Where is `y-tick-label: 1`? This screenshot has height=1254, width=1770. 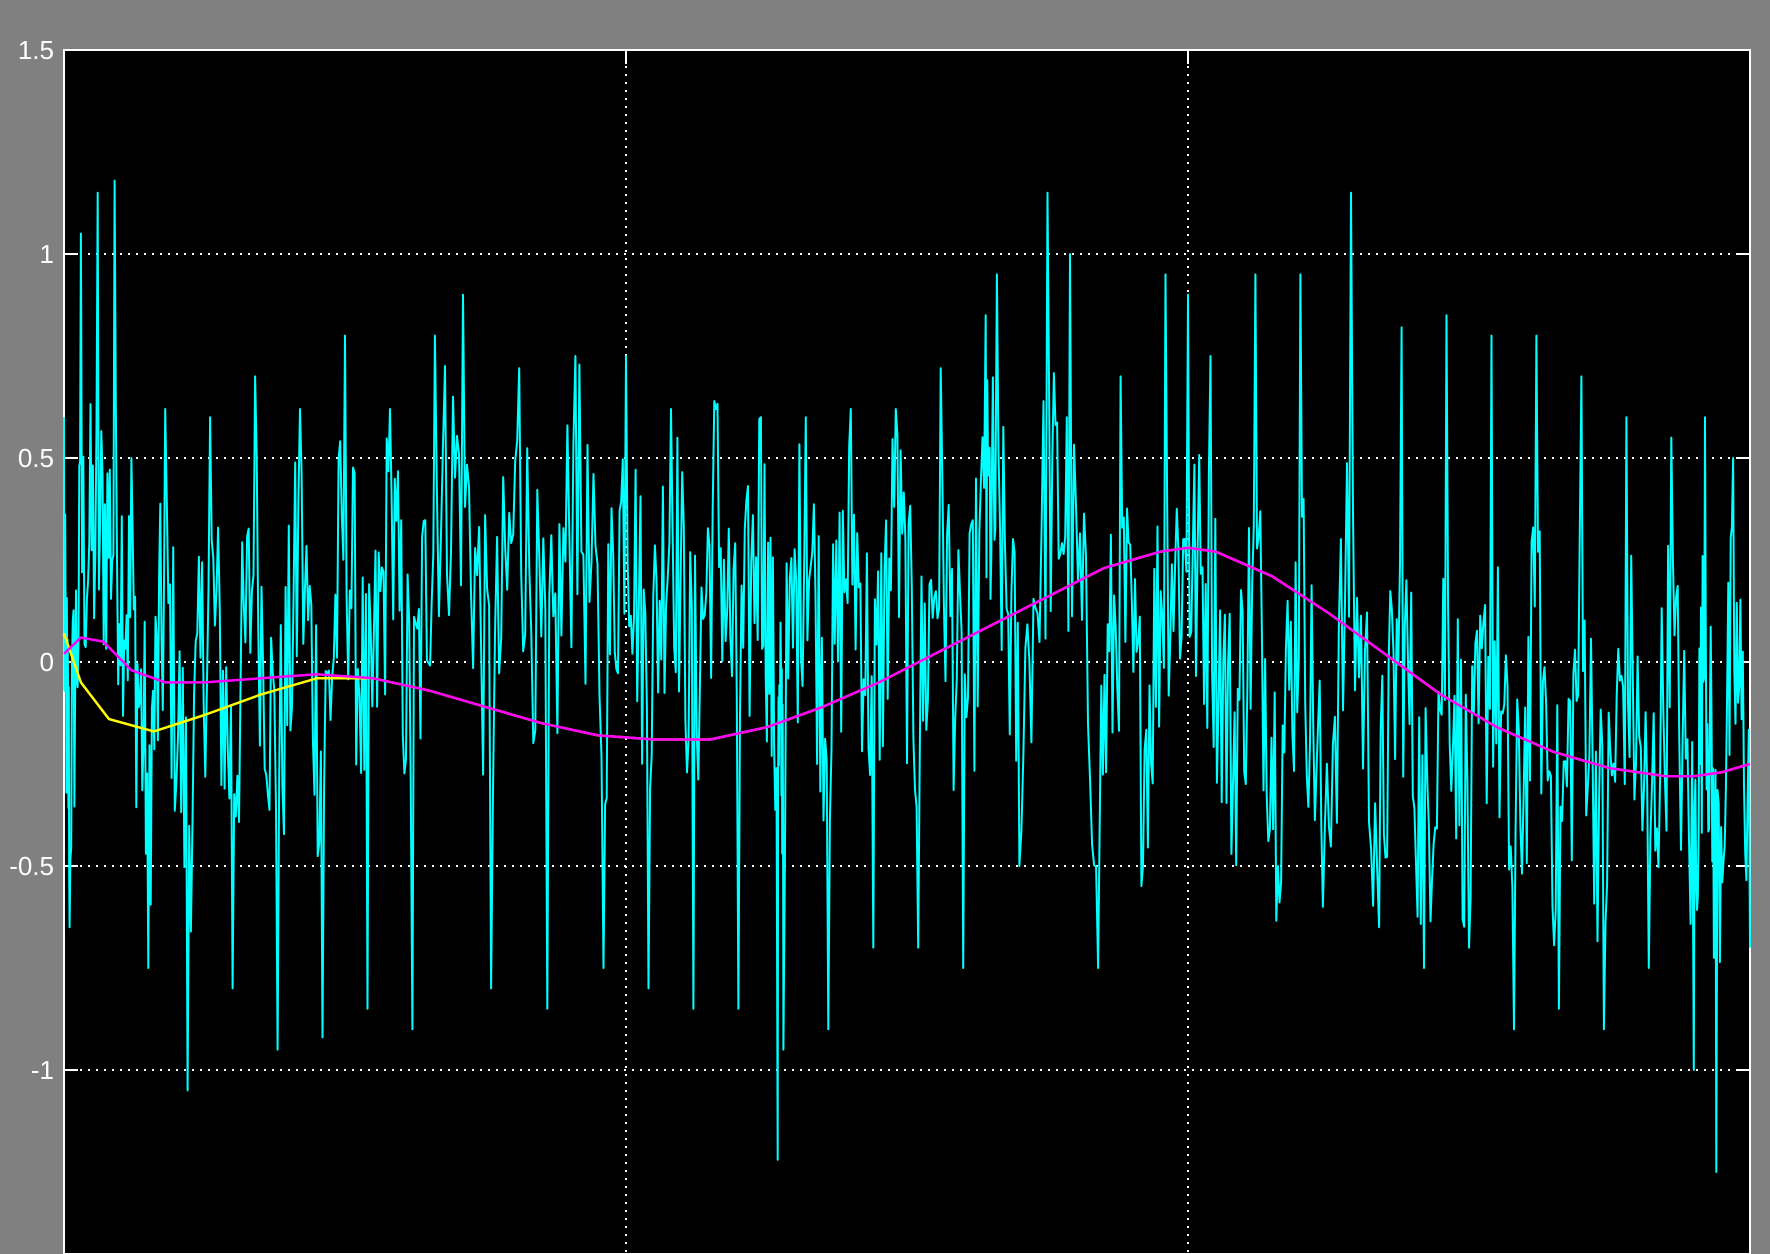
y-tick-label: 1 is located at coordinates (47, 254).